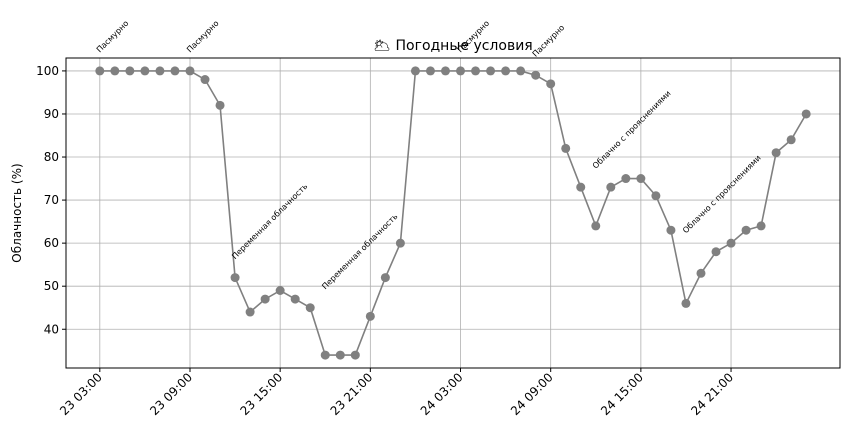 The width and height of the screenshot is (850, 439). Describe the element at coordinates (51, 243) in the screenshot. I see `y-tick-label: 60` at that location.